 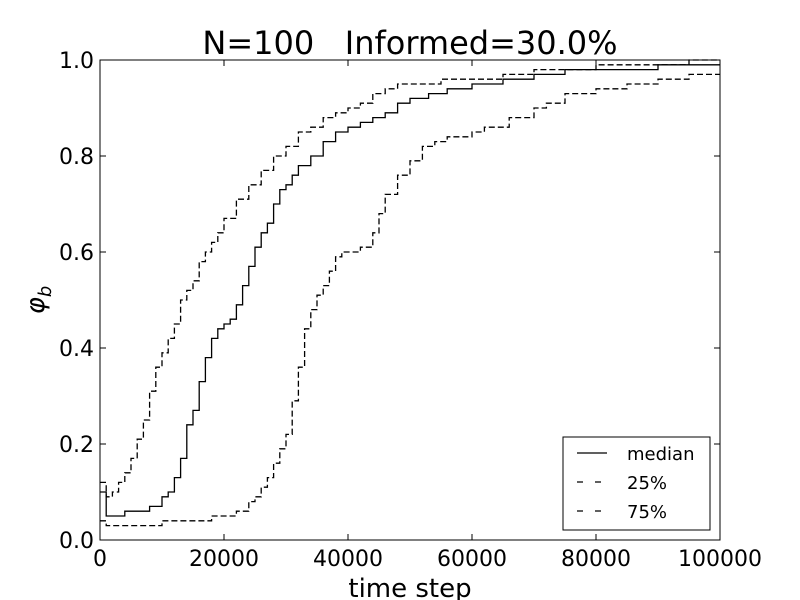 I want to click on y-tick-label: 0.6, so click(x=76, y=253).